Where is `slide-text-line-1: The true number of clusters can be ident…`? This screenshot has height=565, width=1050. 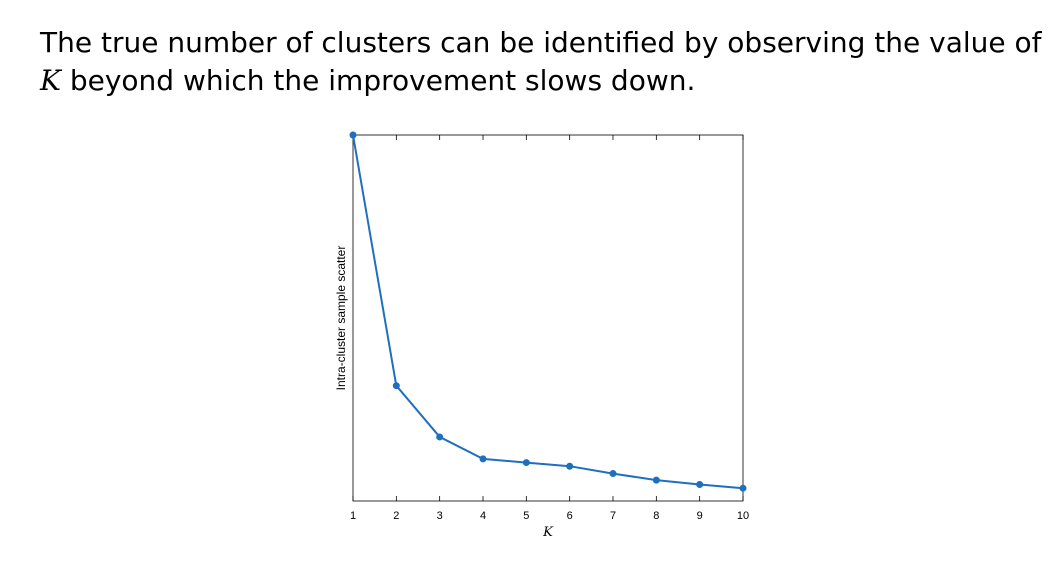
slide-text-line-1: The true number of clusters can be ident… is located at coordinates (541, 42).